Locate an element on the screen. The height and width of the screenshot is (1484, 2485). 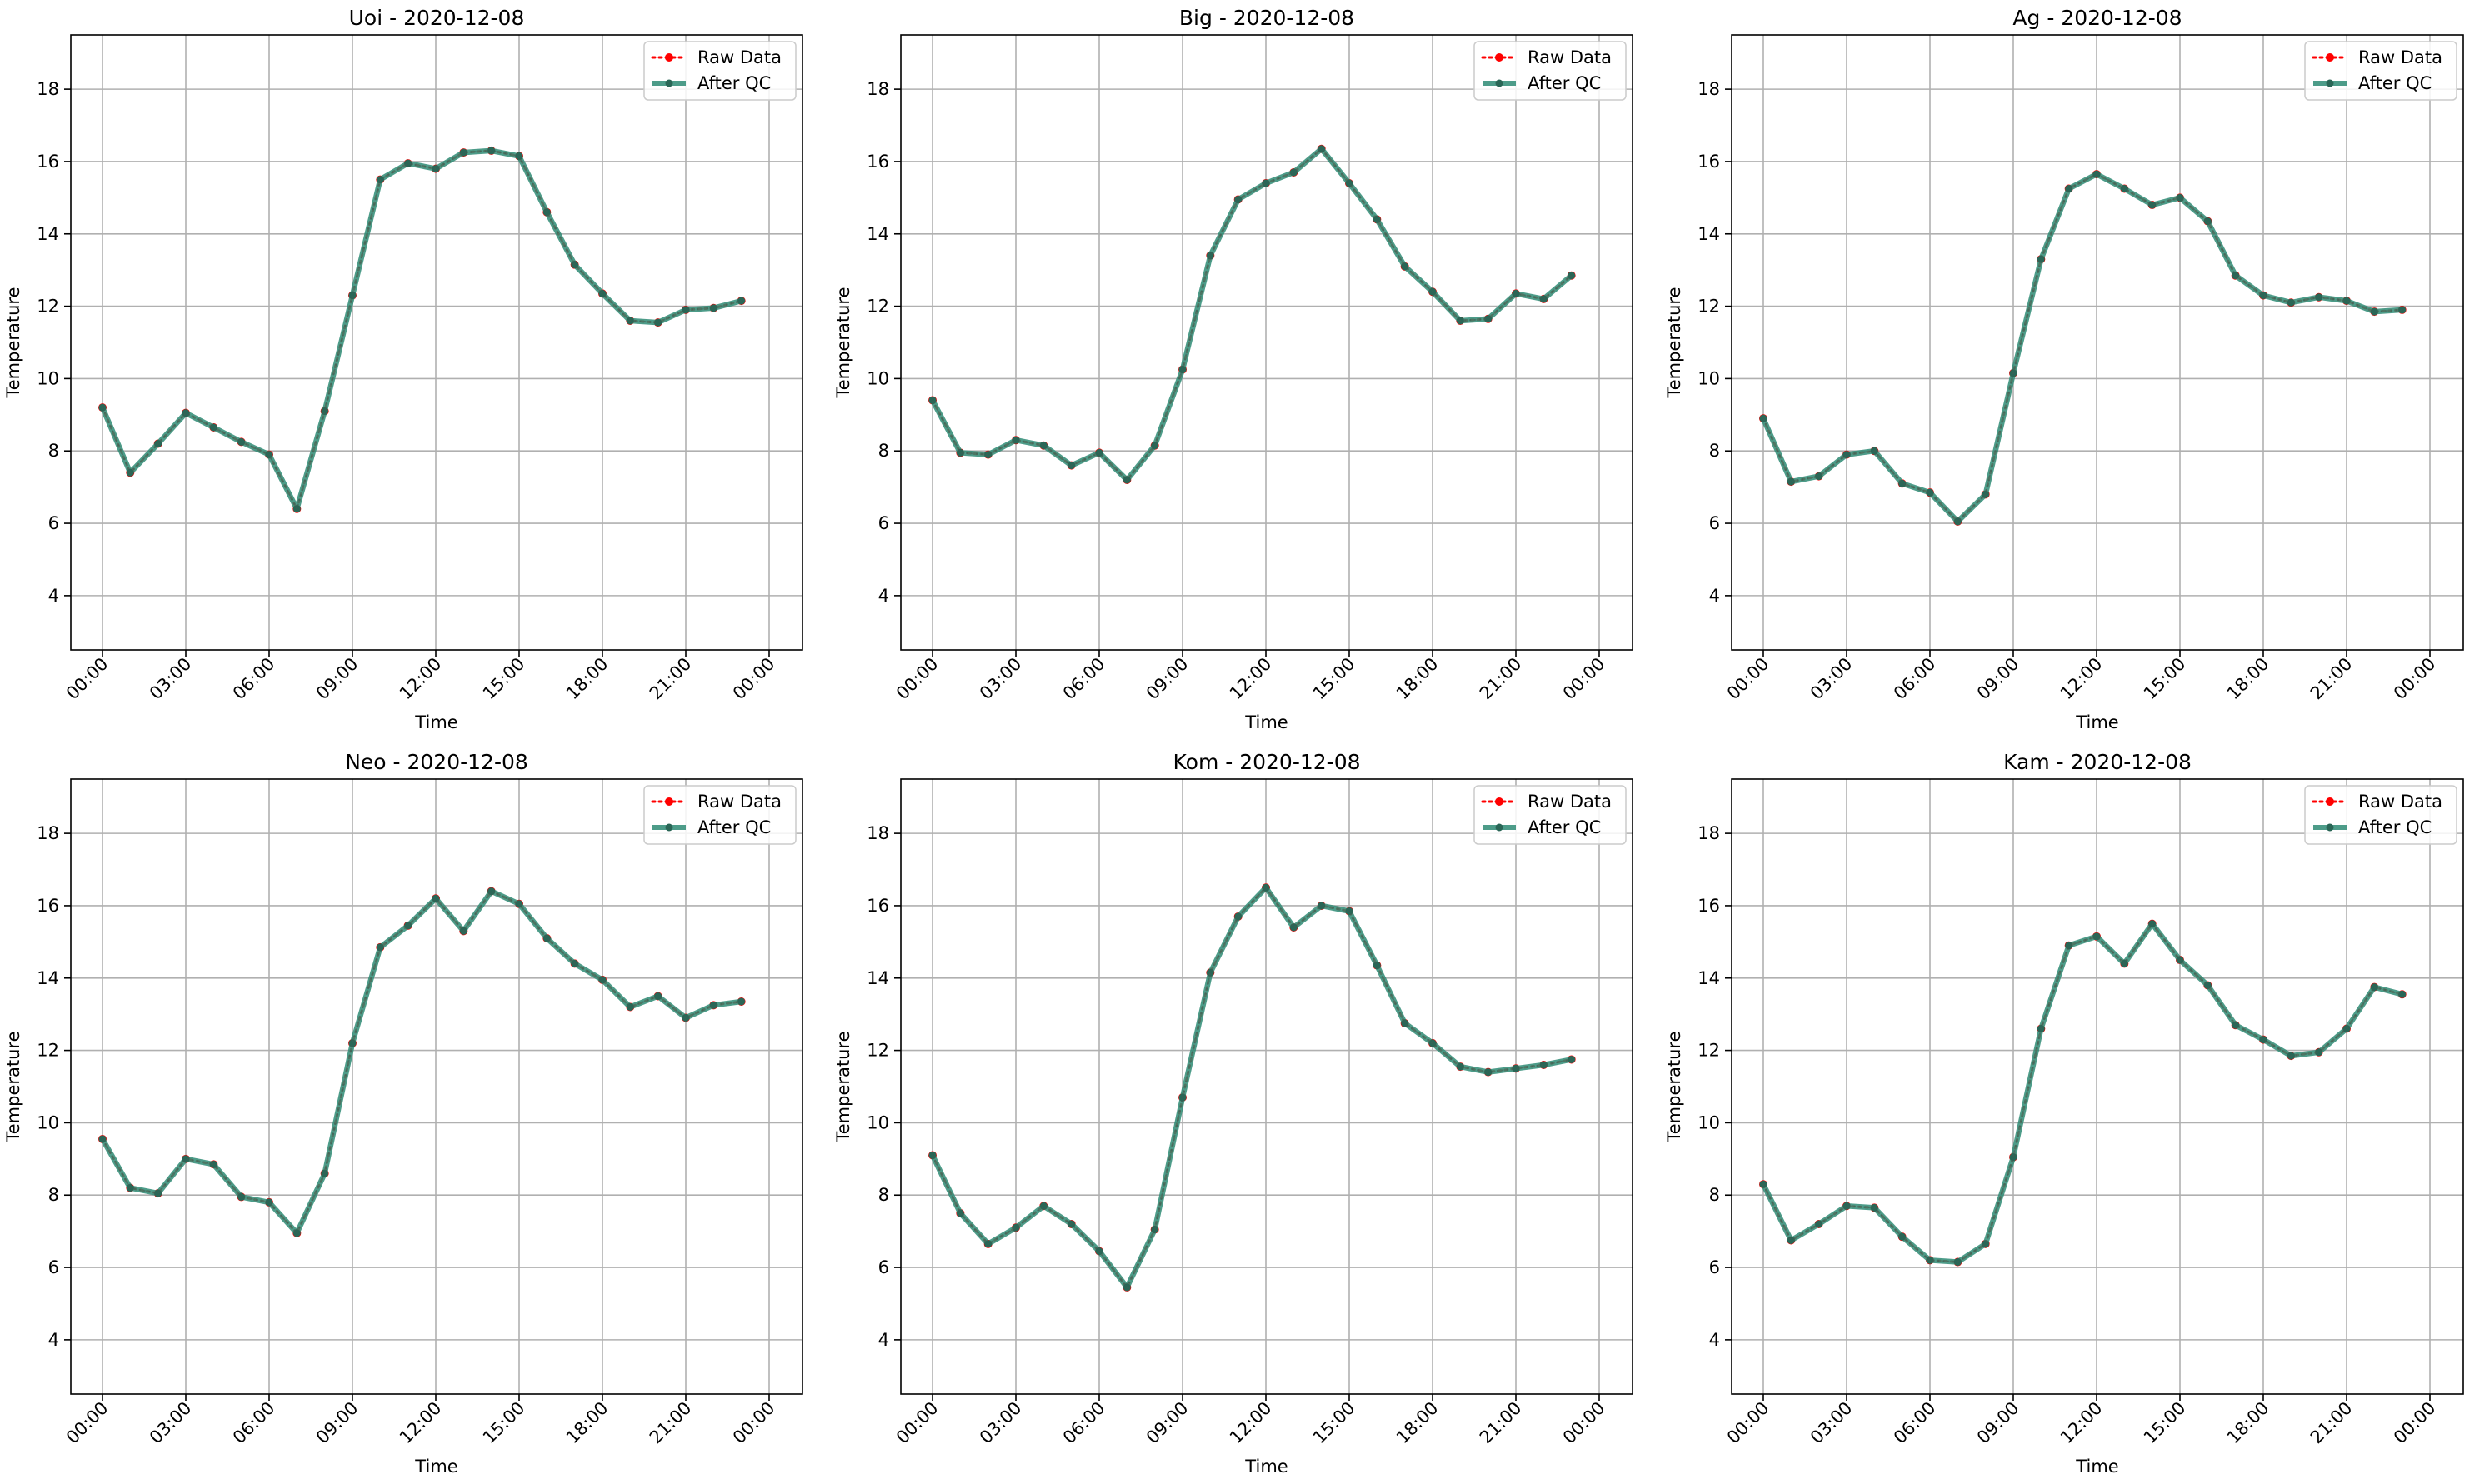
y-tick-label: 16 is located at coordinates (878, 906).